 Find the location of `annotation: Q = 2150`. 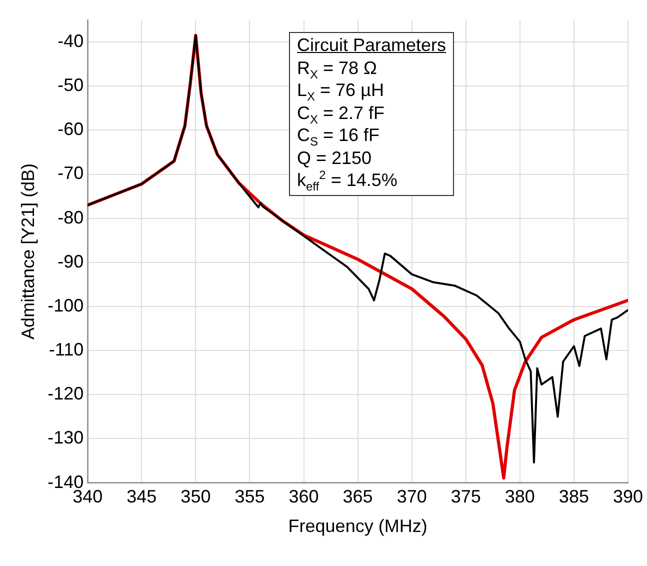

annotation: Q = 2150 is located at coordinates (335, 157).